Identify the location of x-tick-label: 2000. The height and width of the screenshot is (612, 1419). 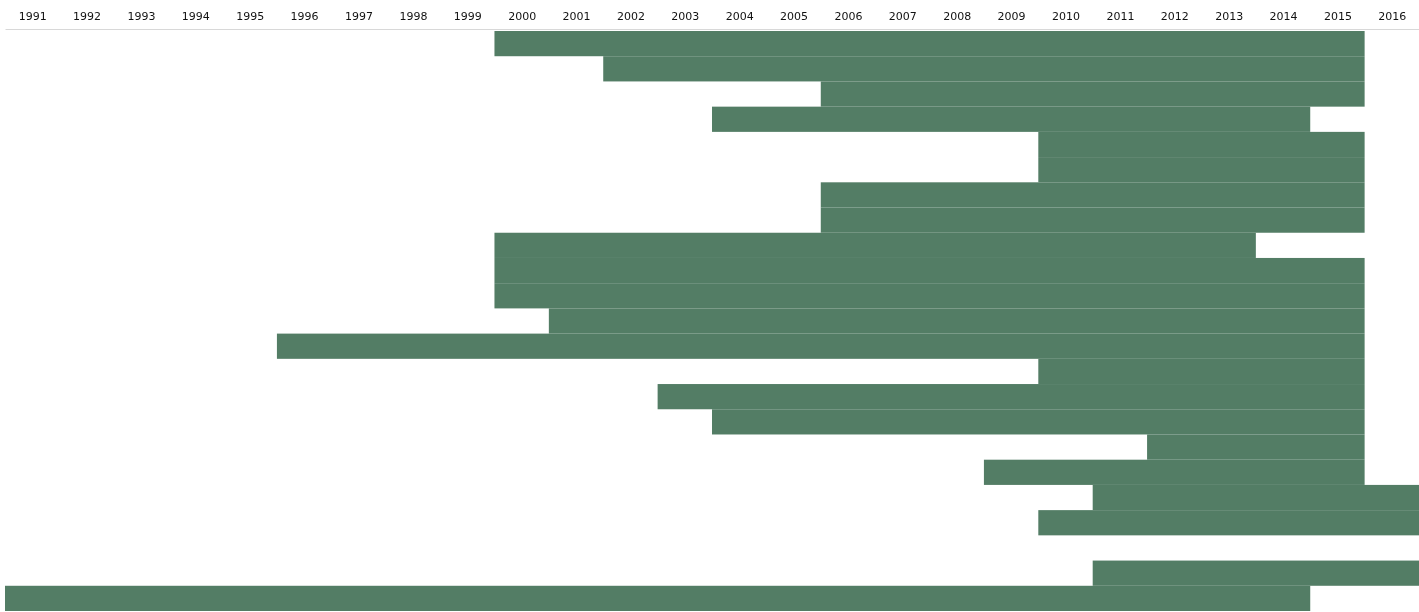
(522, 16).